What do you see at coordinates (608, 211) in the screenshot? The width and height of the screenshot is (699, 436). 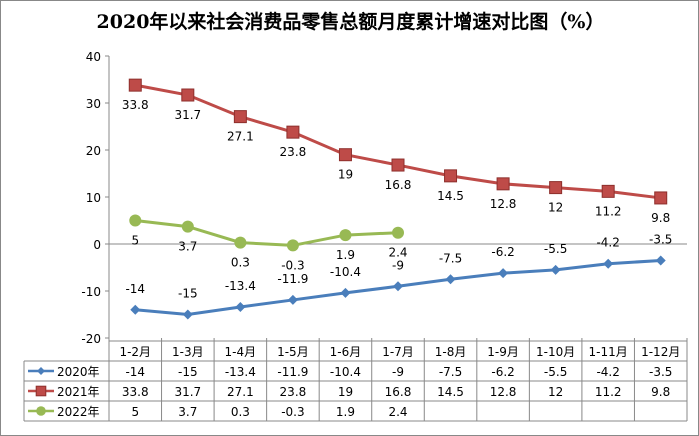 I see `data-label: 11.2` at bounding box center [608, 211].